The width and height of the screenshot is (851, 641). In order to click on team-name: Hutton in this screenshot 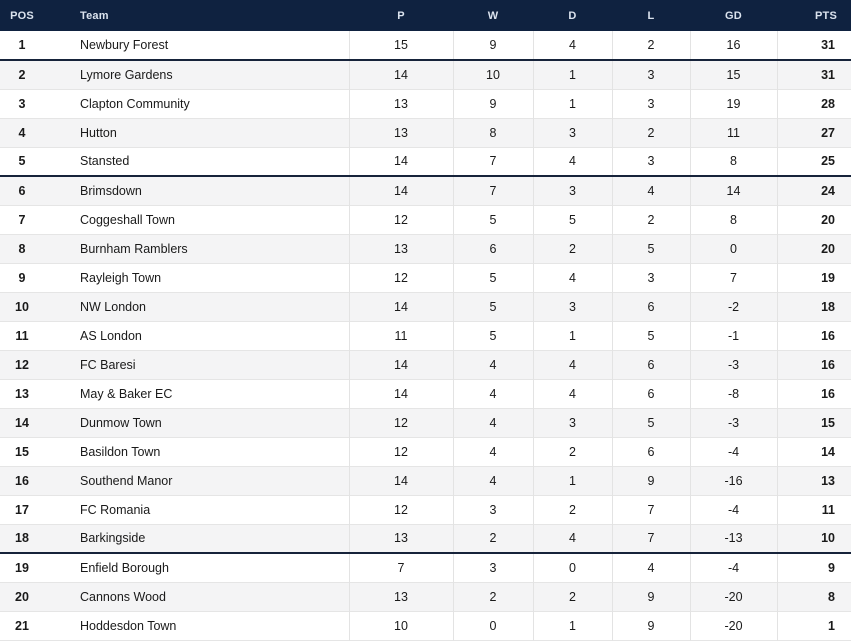, I will do `click(98, 132)`.